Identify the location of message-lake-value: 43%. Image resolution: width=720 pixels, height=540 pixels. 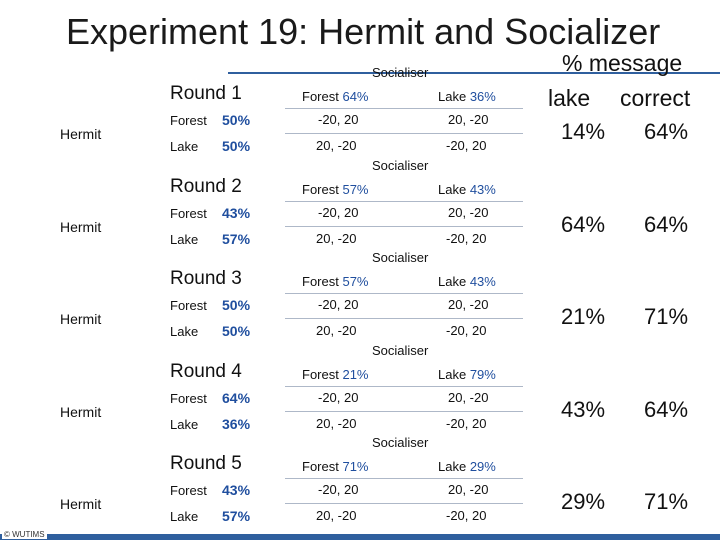
(583, 409).